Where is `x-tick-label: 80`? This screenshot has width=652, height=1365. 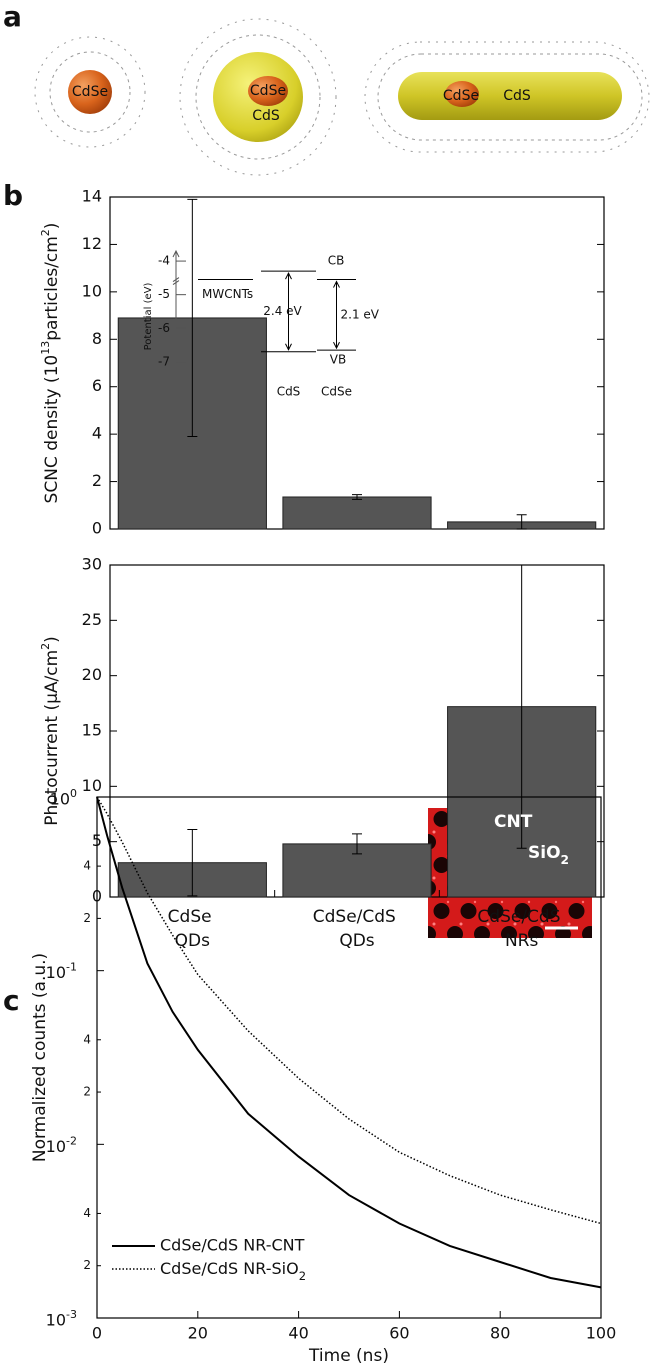 x-tick-label: 80 is located at coordinates (500, 1333).